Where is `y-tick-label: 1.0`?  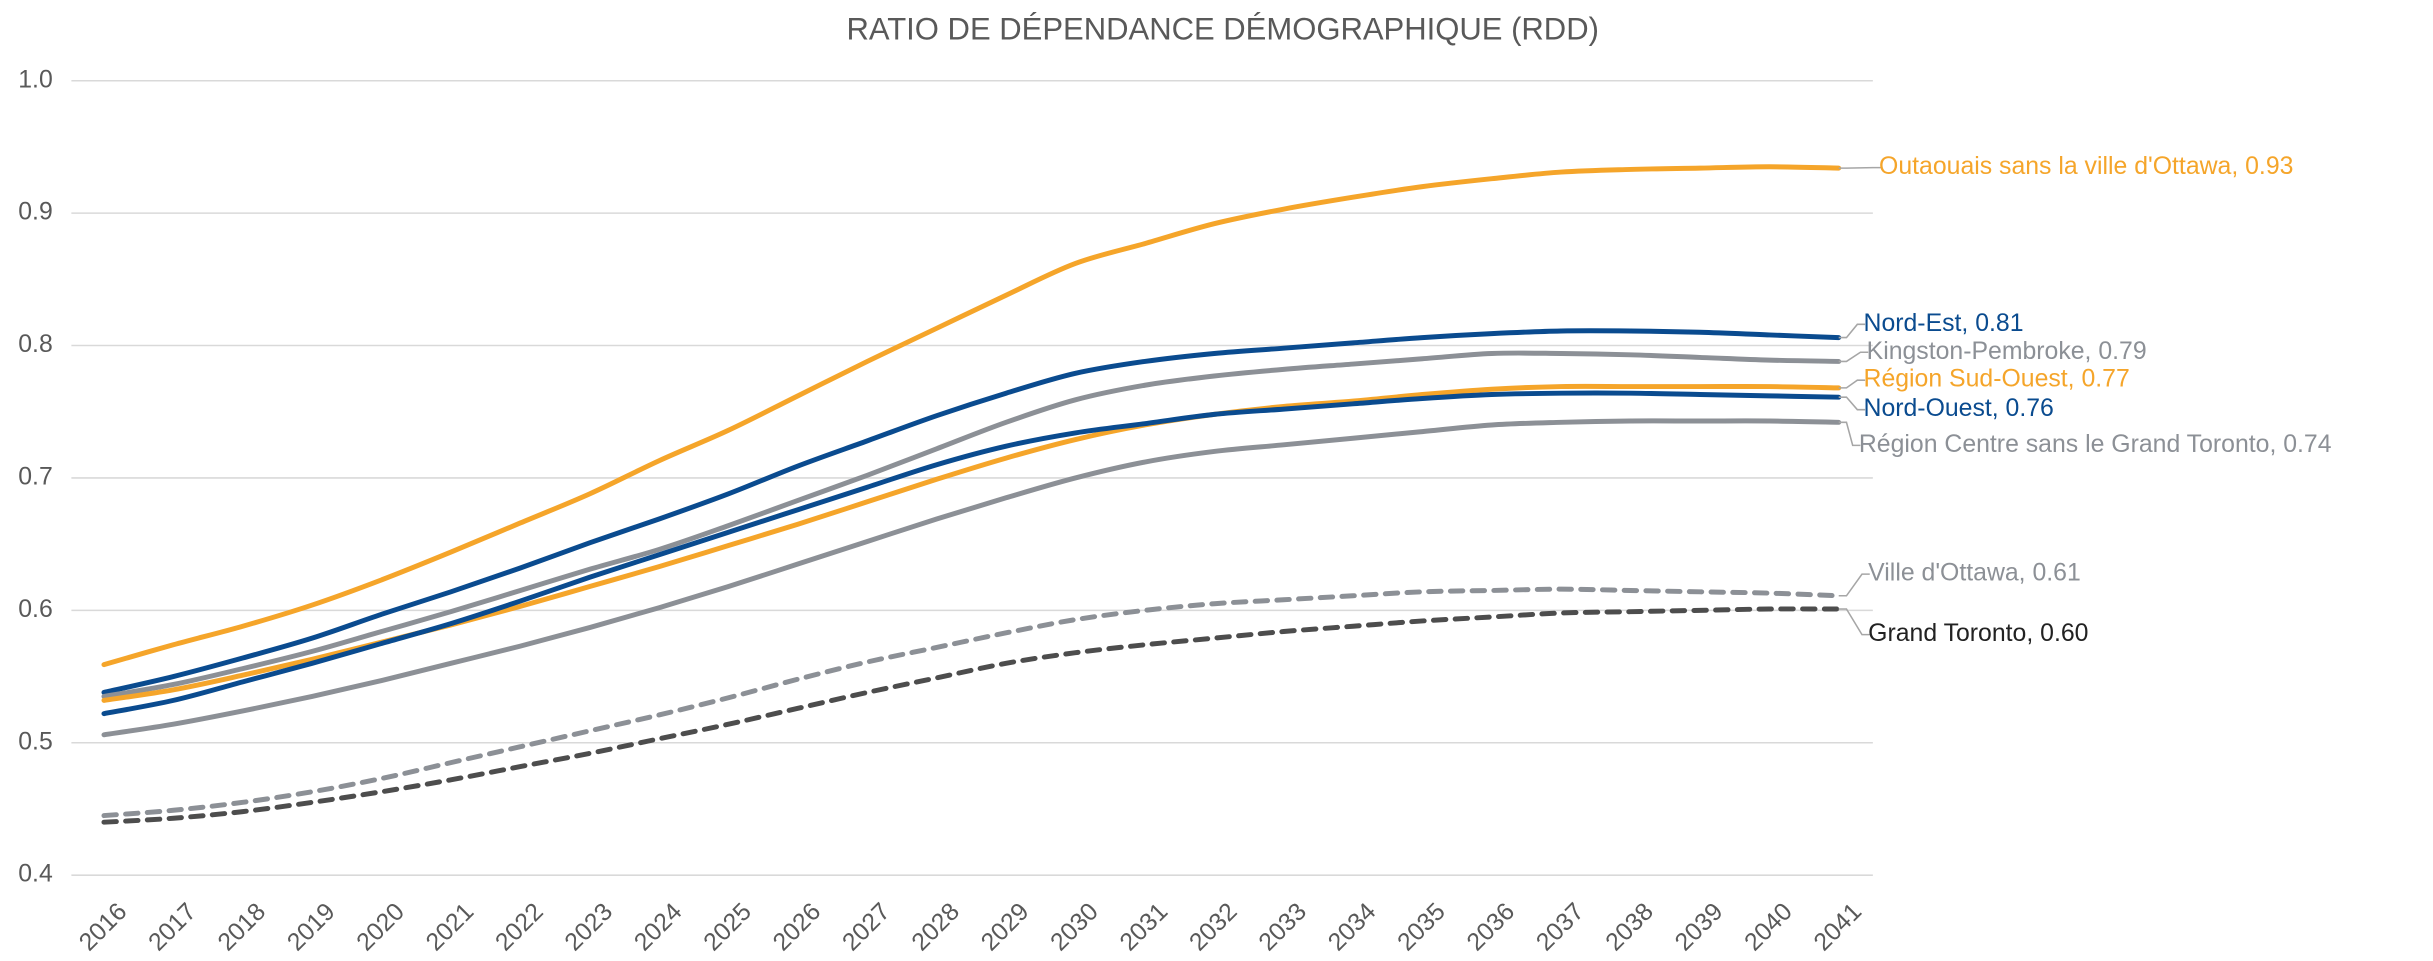 y-tick-label: 1.0 is located at coordinates (35, 79).